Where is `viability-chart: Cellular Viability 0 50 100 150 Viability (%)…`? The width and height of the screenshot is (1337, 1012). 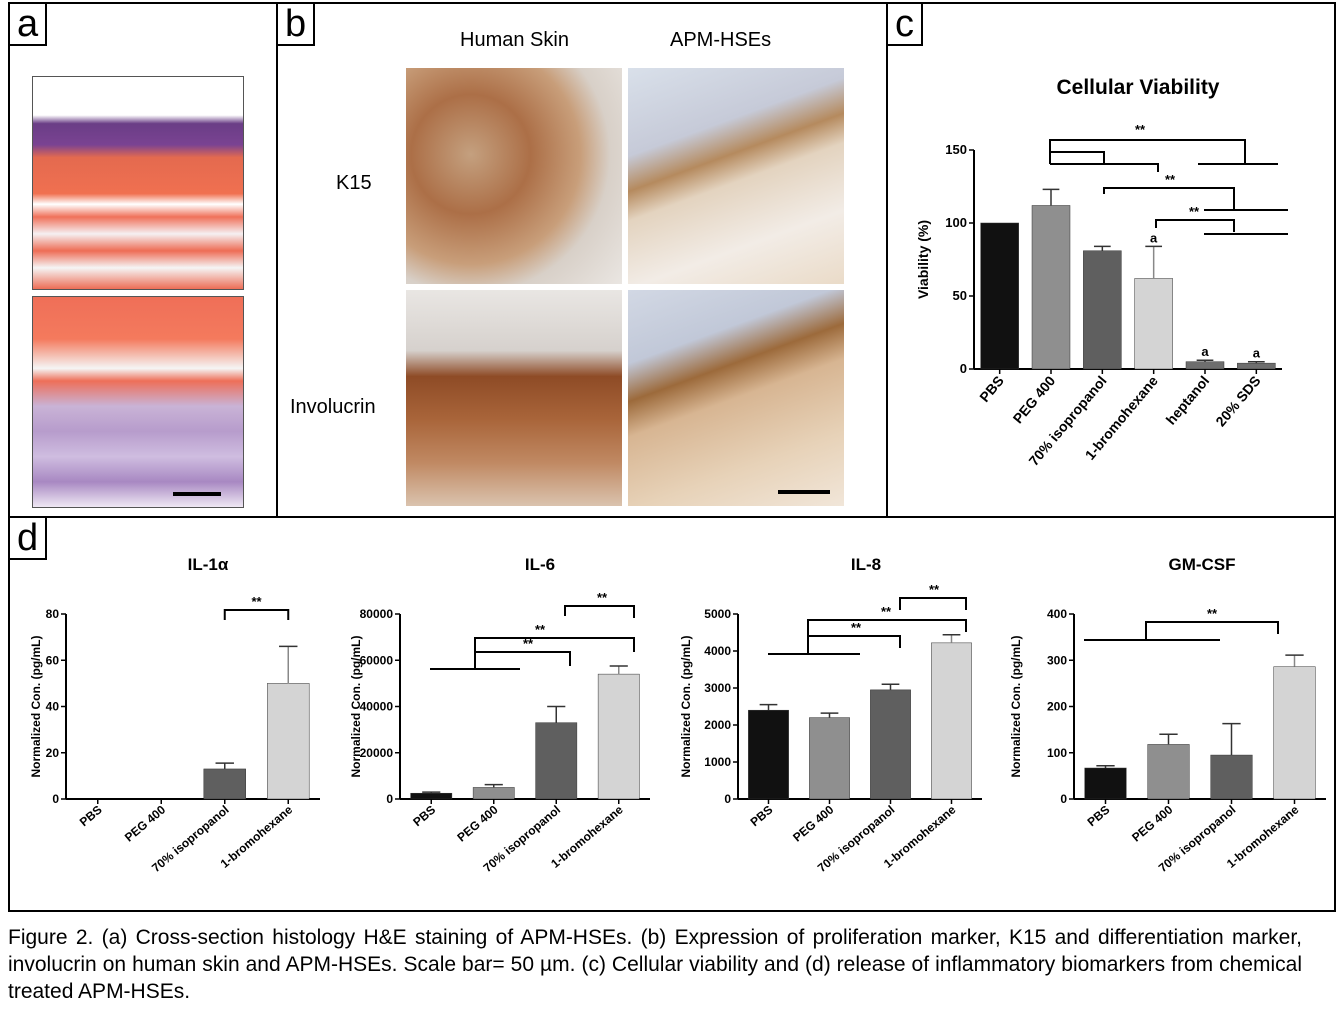
viability-chart: Cellular Viability 0 50 100 150 Viability (%)… is located at coordinates (1101, 272).